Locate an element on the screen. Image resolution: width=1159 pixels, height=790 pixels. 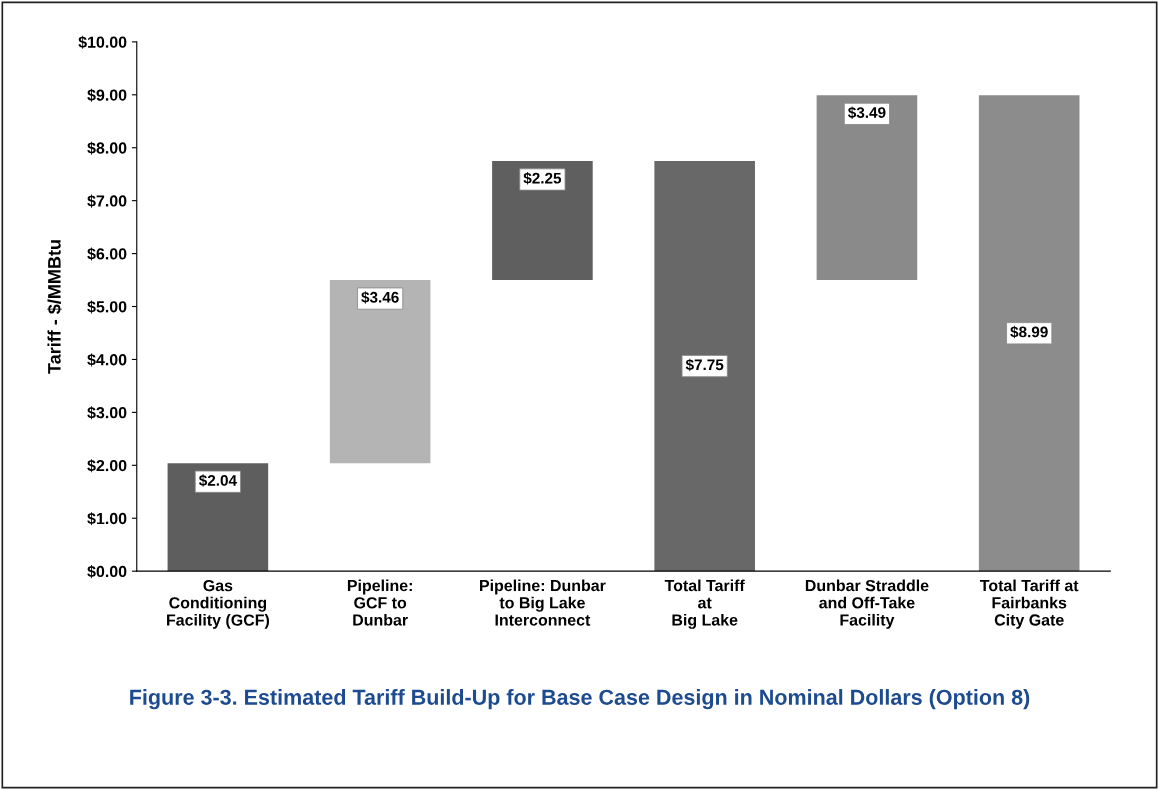
y-tick-label: $3.00 is located at coordinates (107, 413).